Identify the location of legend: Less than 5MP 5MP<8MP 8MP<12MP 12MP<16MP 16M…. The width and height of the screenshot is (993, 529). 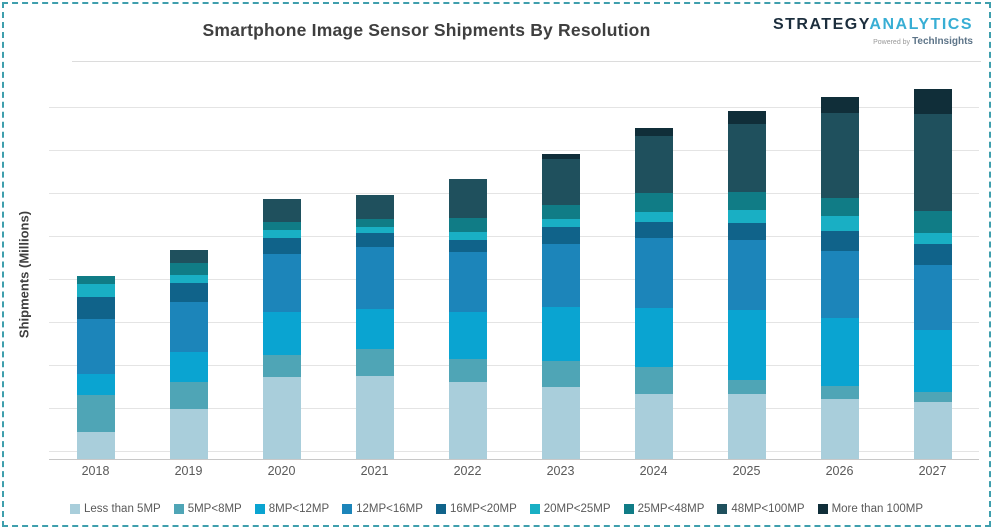
(496, 509).